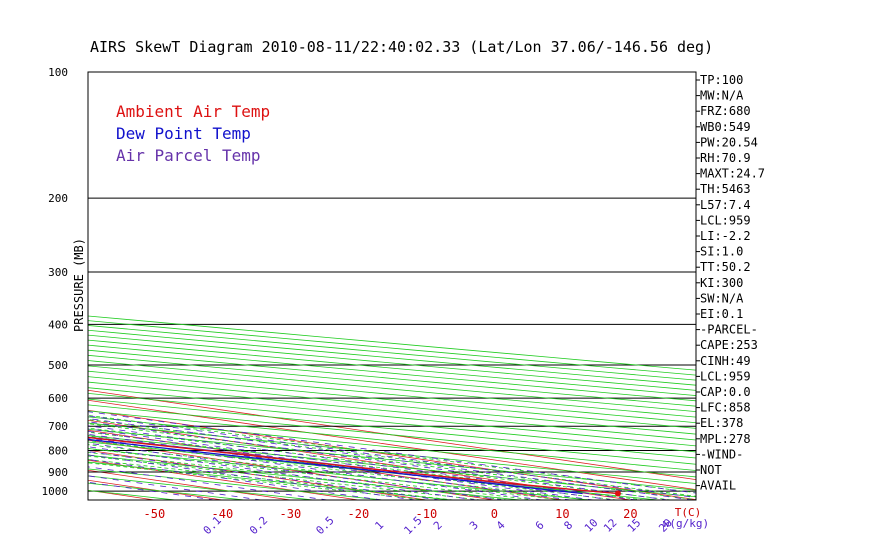 This screenshot has width=870, height=560. What do you see at coordinates (711, 470) in the screenshot?
I see `index-entry: NOT` at bounding box center [711, 470].